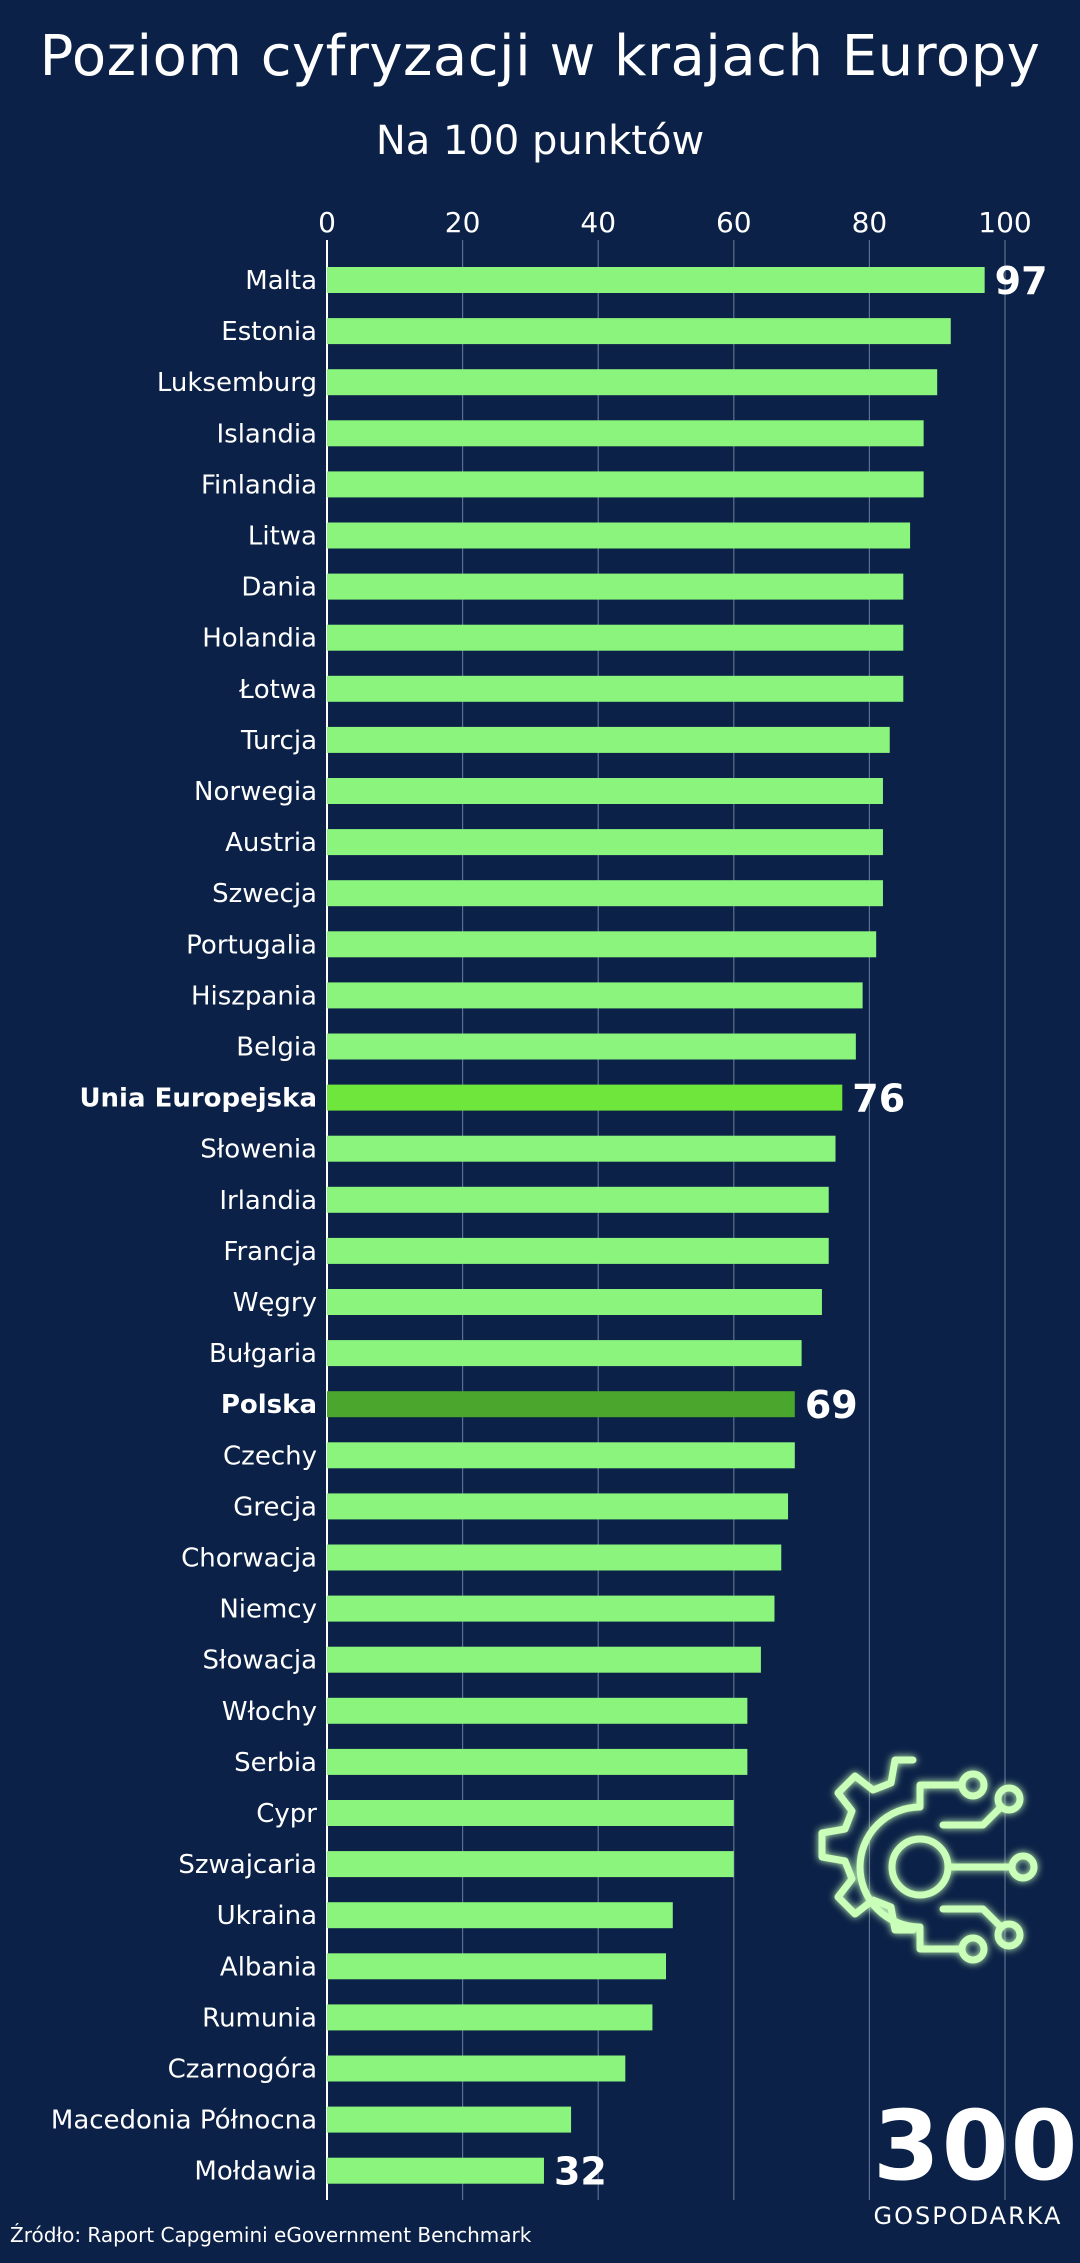 The width and height of the screenshot is (1080, 2263). What do you see at coordinates (237, 383) in the screenshot?
I see `category-label: Luksemburg` at bounding box center [237, 383].